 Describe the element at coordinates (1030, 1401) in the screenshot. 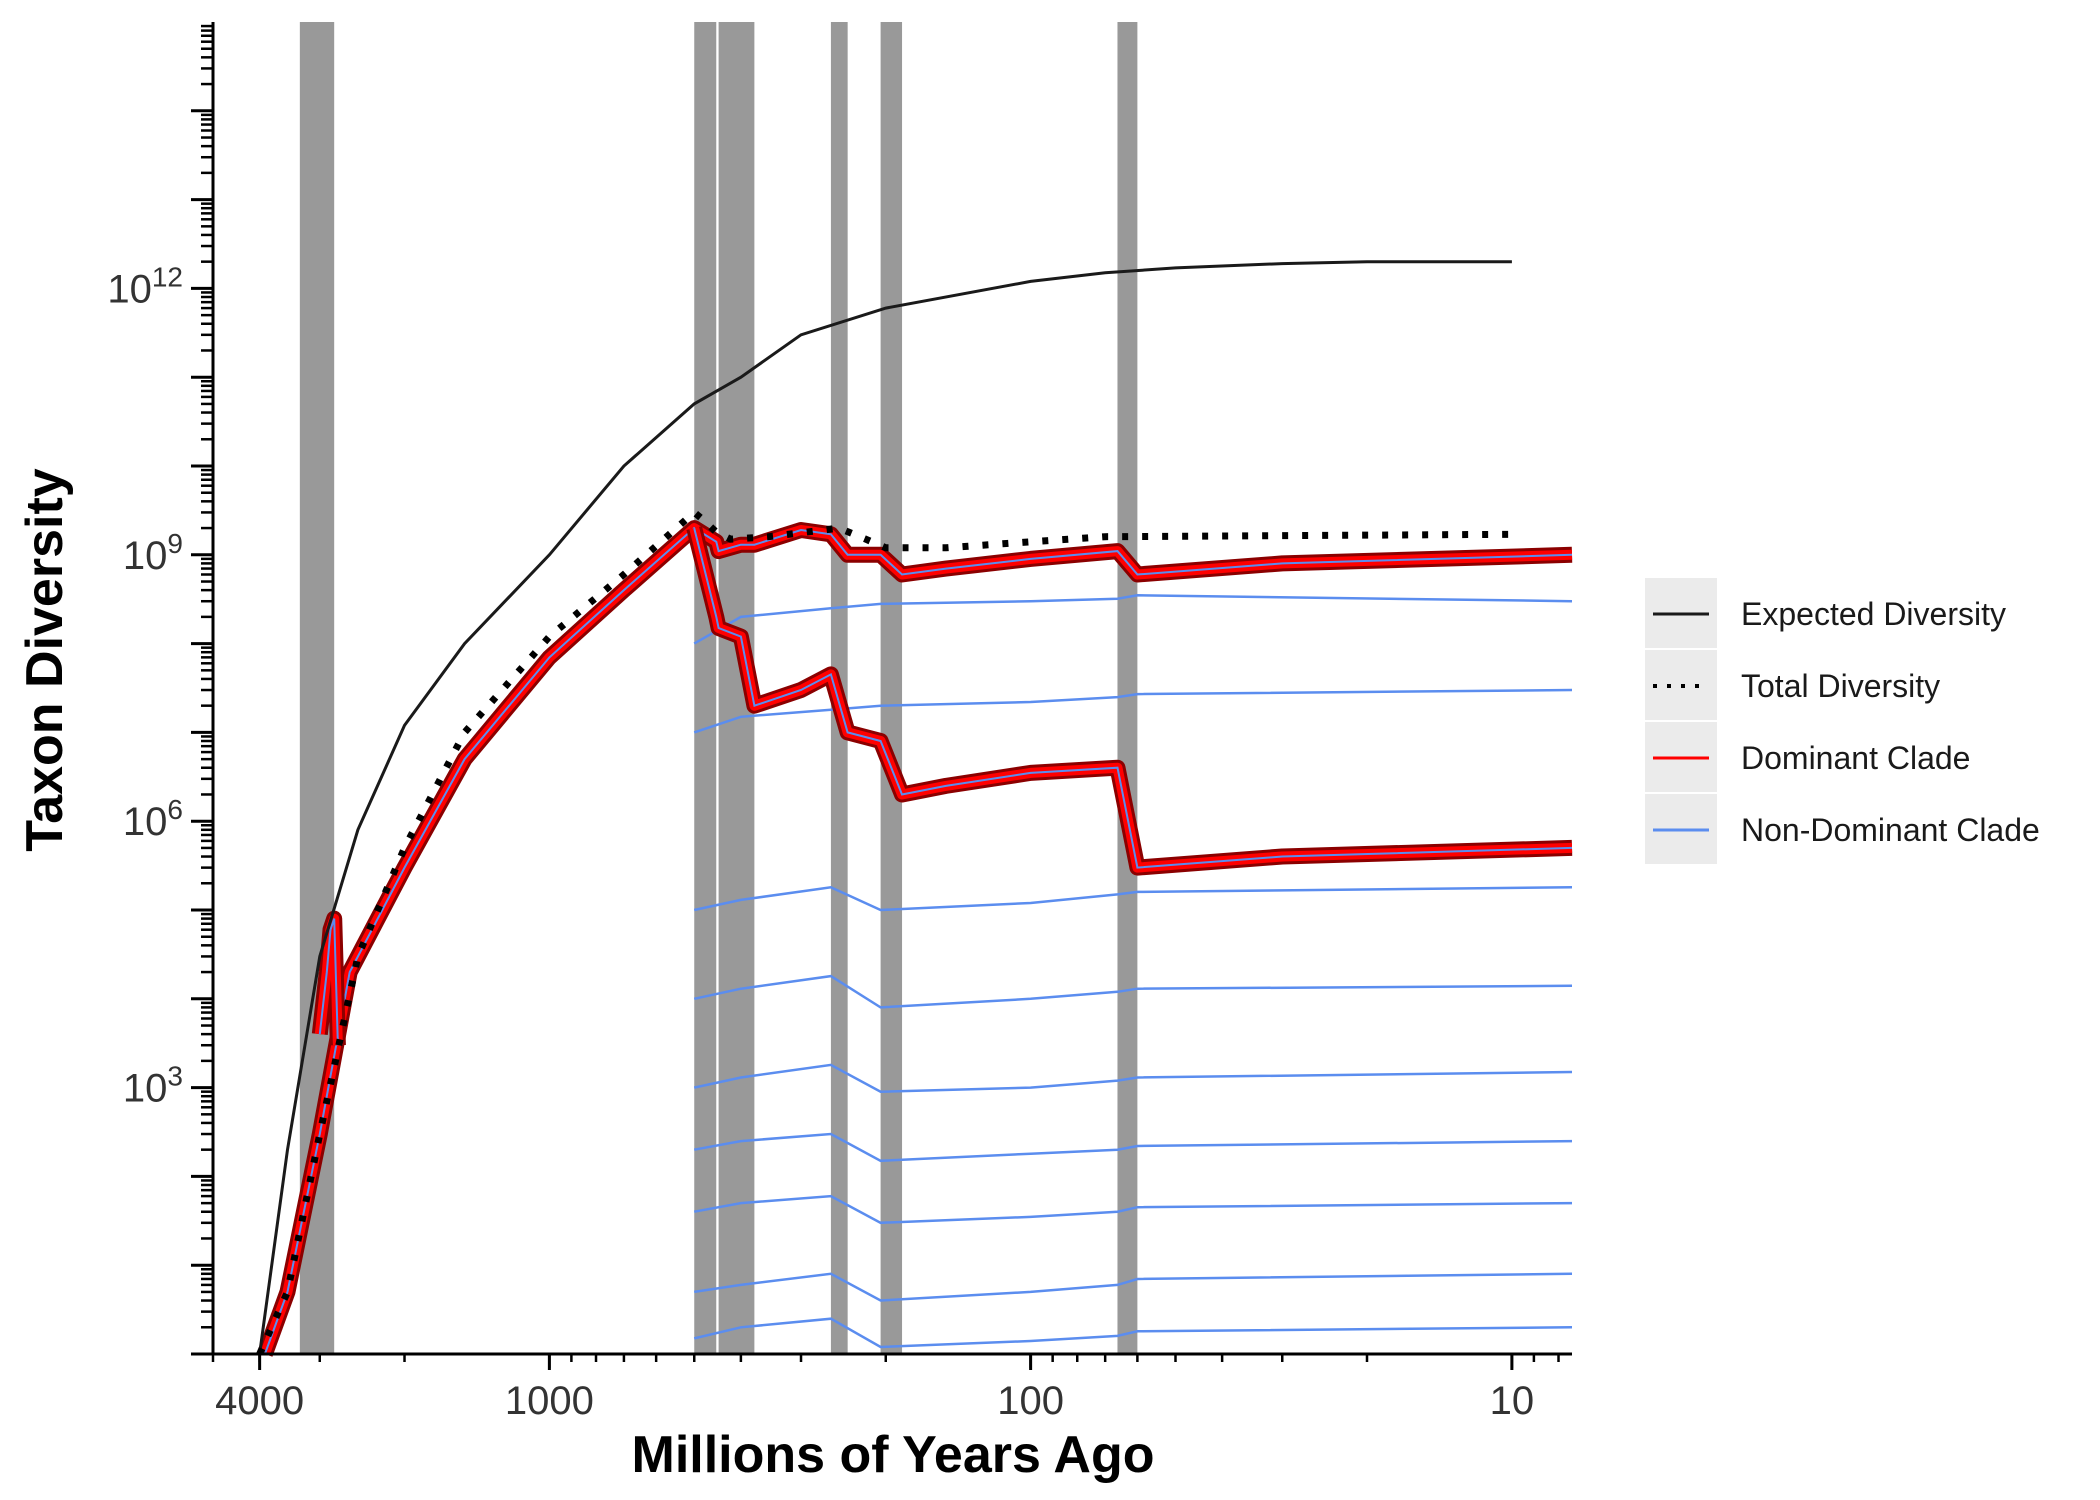

I see `x-tick-label: 100` at that location.